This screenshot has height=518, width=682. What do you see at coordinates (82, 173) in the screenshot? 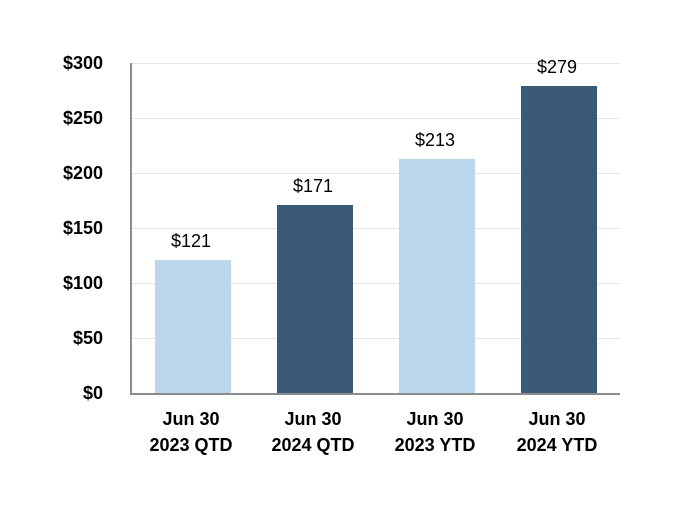
I see `y-tick-label: $200` at bounding box center [82, 173].